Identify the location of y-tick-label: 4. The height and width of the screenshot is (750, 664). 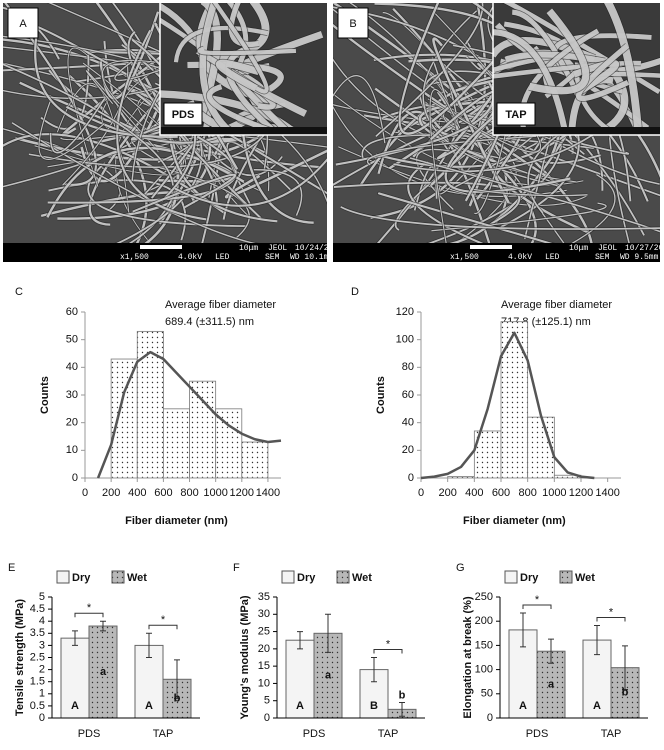
(42, 621).